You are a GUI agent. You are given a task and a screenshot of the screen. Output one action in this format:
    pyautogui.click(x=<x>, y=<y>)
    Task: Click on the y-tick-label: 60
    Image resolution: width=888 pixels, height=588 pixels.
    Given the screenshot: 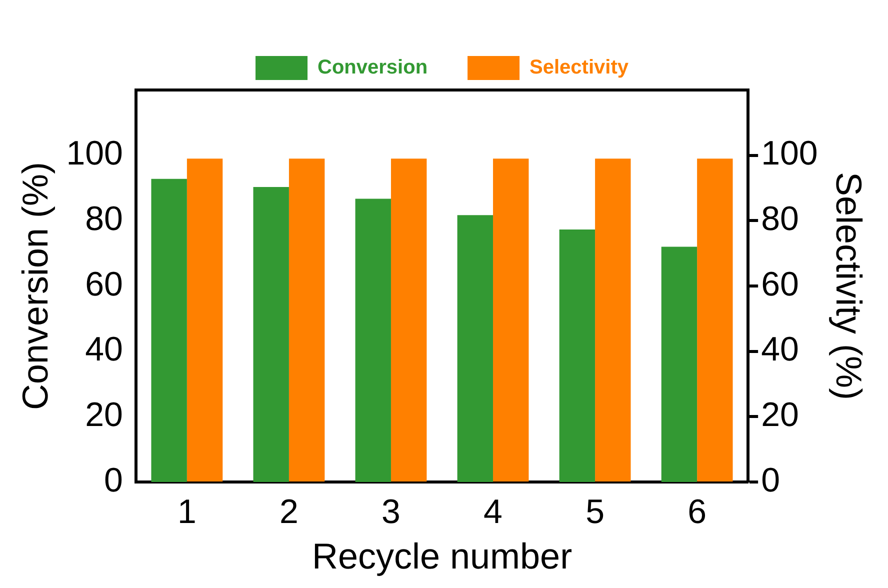 What is the action you would take?
    pyautogui.click(x=104, y=284)
    